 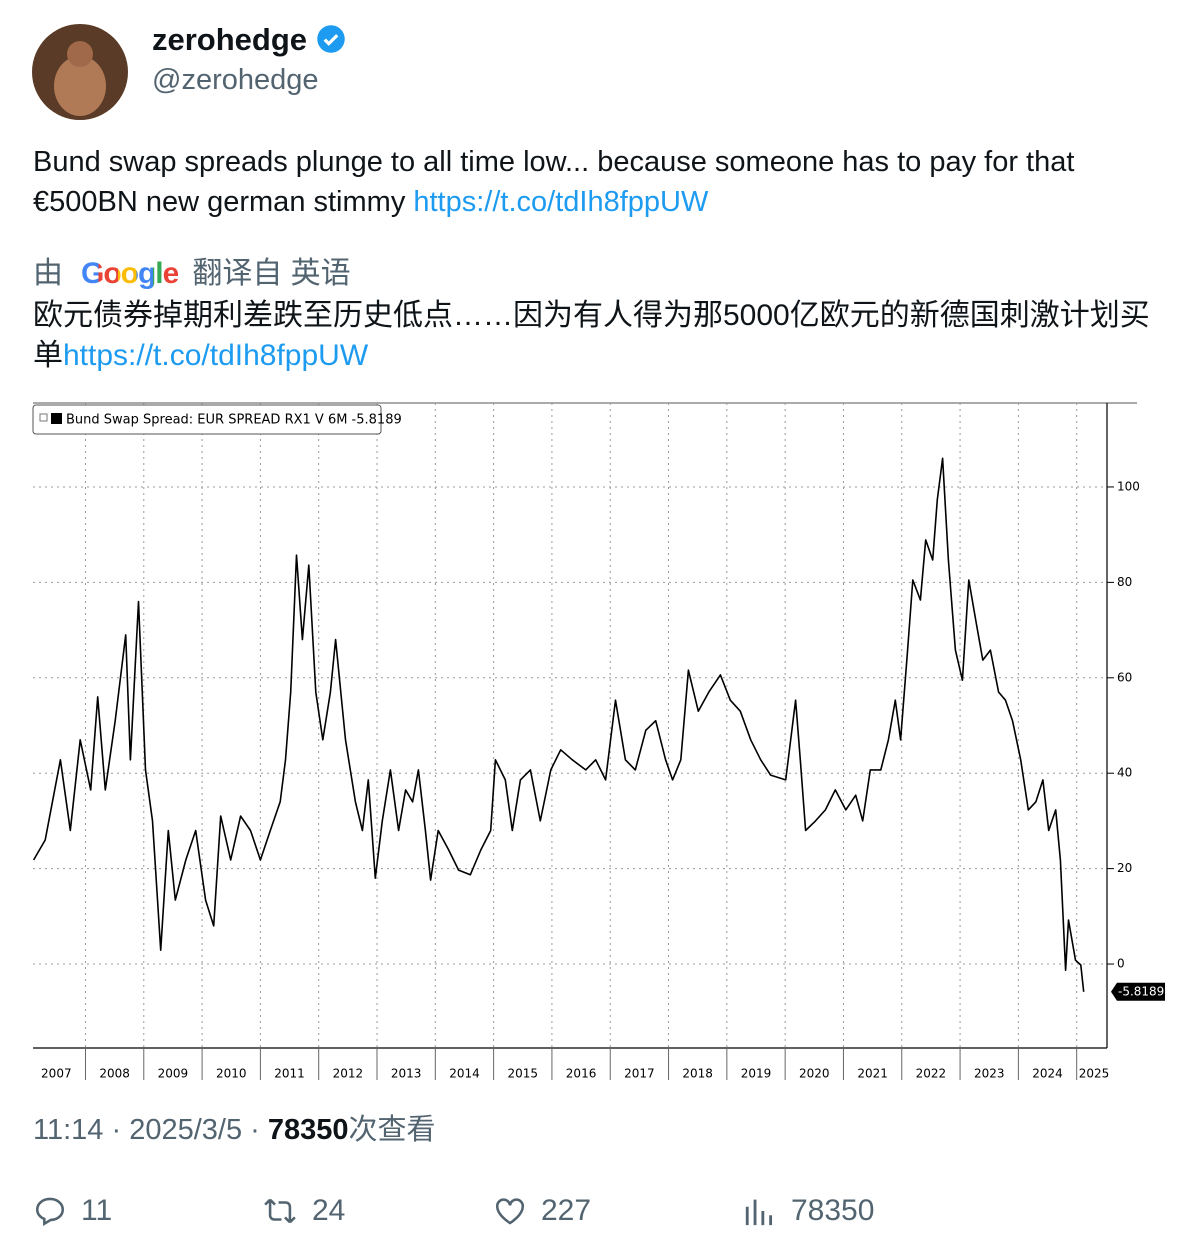 I want to click on author-name: zerohedge, so click(x=249, y=40).